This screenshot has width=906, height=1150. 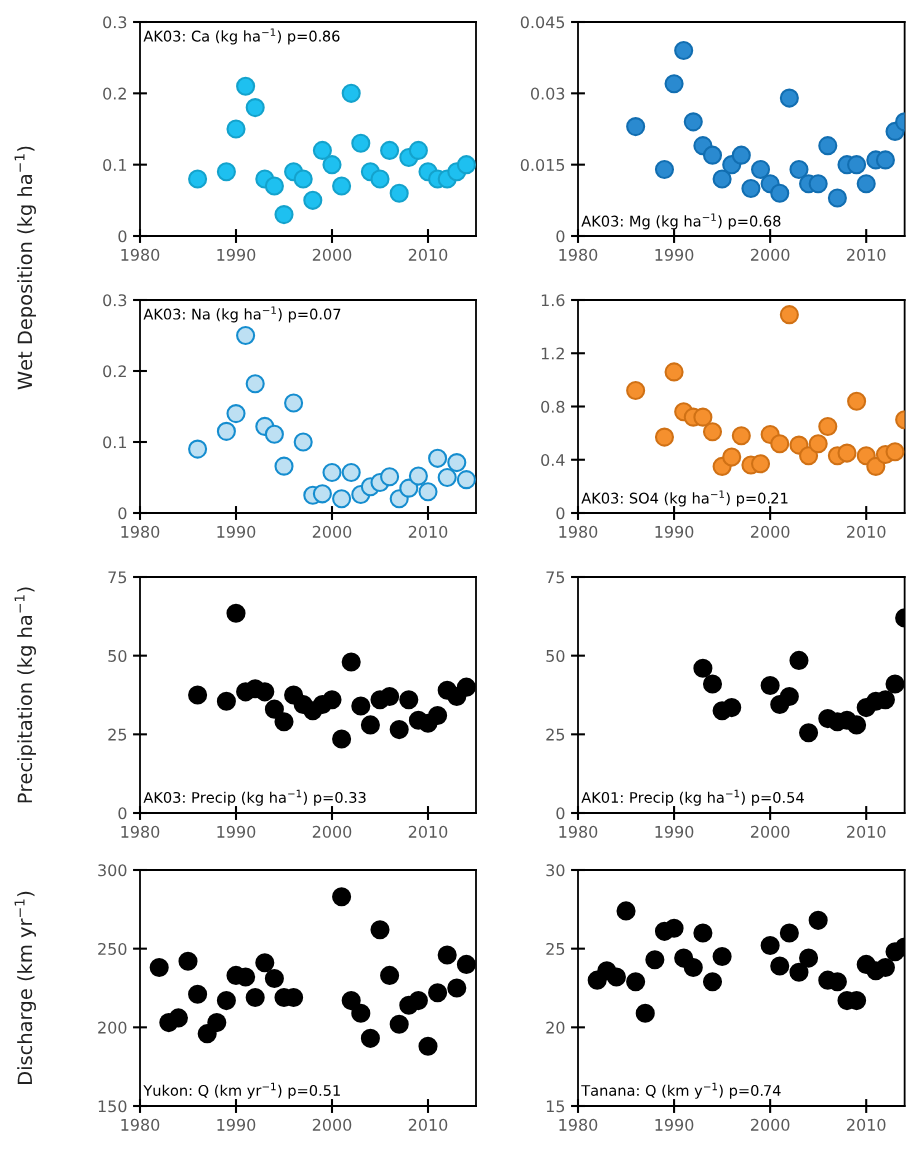 What do you see at coordinates (25, 987) in the screenshot?
I see `y-axis-title: Discharge (km yr$^{−1}$)` at bounding box center [25, 987].